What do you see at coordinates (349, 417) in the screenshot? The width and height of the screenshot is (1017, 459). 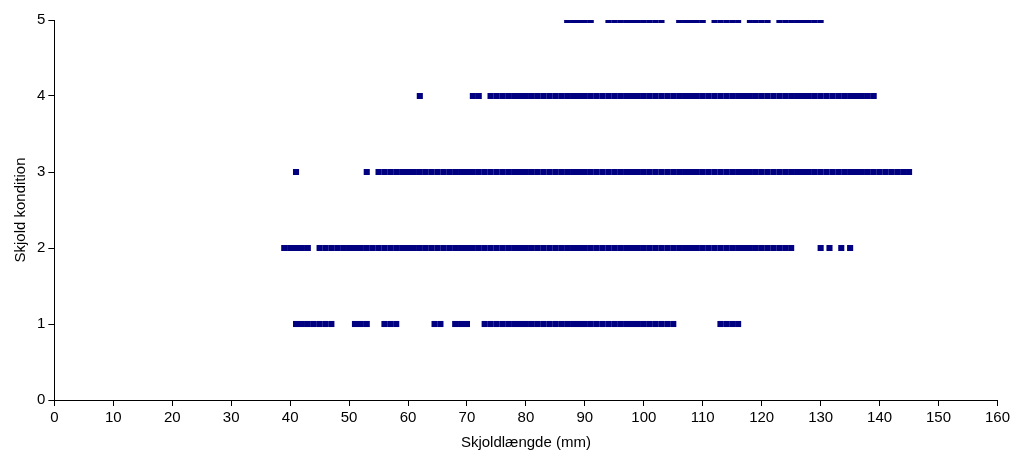 I see `x-tick-label: 50` at bounding box center [349, 417].